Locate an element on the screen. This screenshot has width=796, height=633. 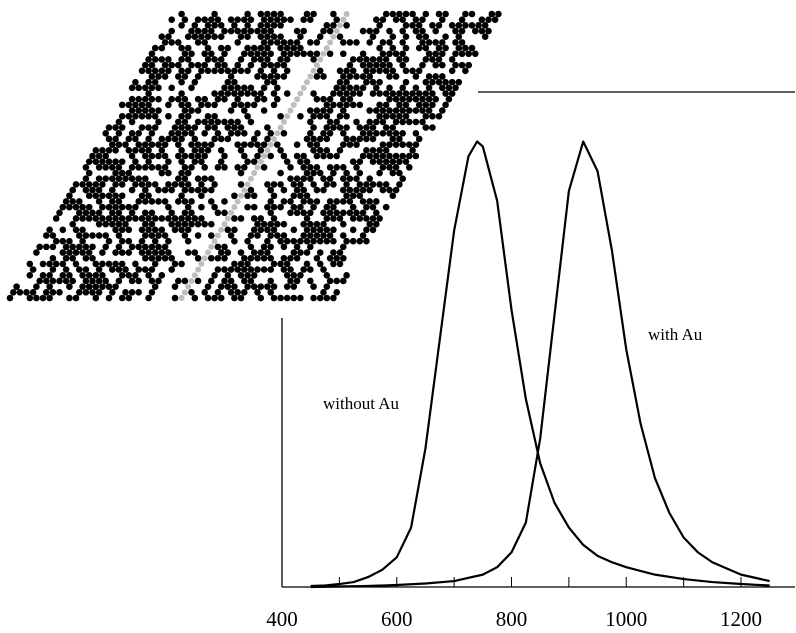
series-label: with Au is located at coordinates (675, 334).